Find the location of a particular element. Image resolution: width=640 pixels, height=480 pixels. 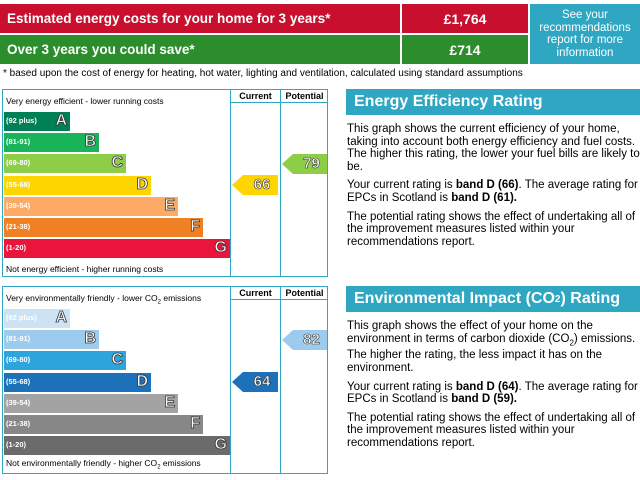

current-rating-arrow: 66 is located at coordinates (255, 185).